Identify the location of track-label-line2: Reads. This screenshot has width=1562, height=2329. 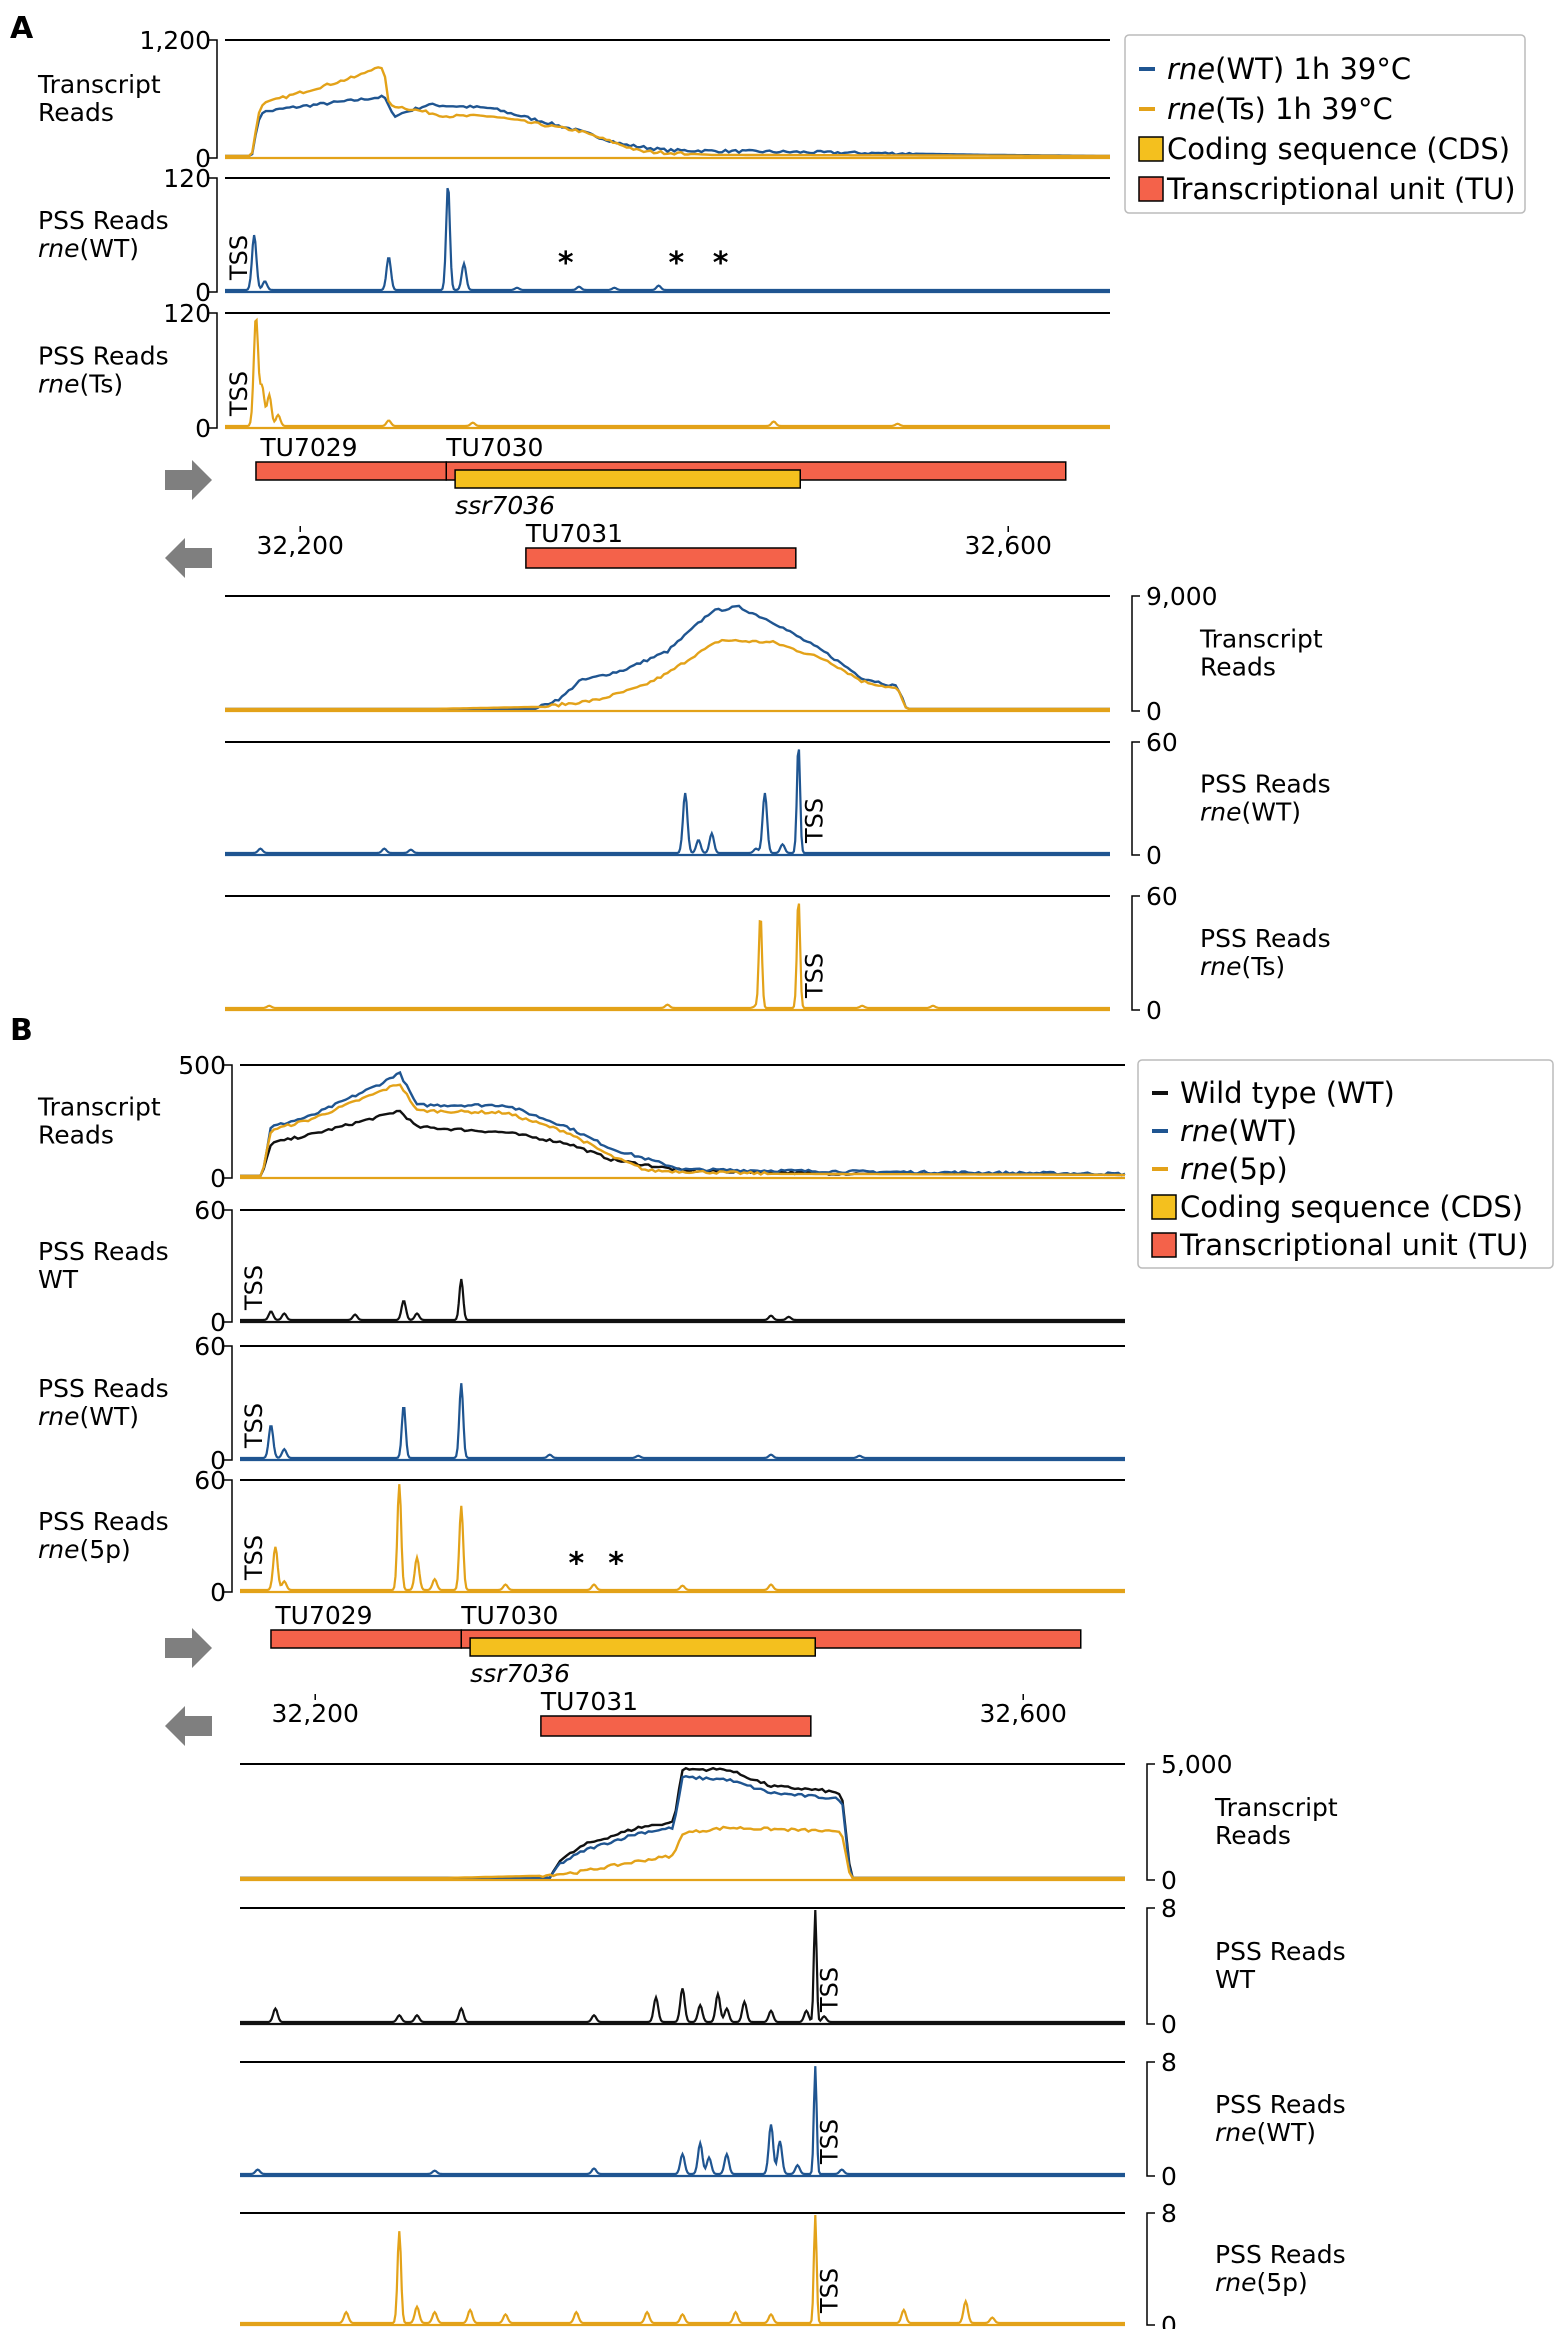
(1238, 667).